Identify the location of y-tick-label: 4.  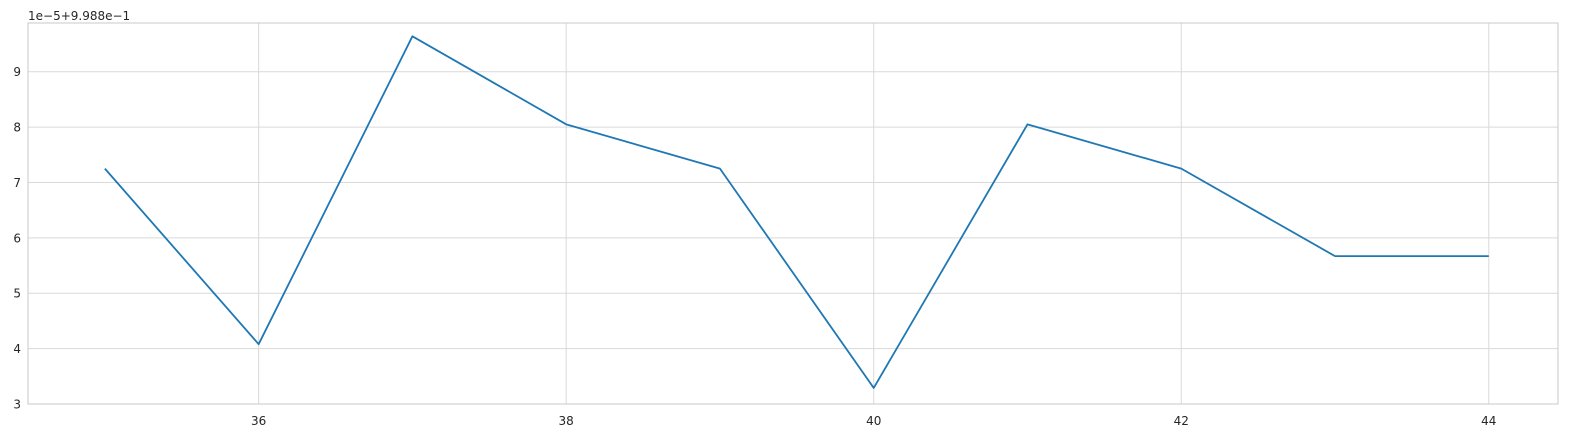
(17, 349).